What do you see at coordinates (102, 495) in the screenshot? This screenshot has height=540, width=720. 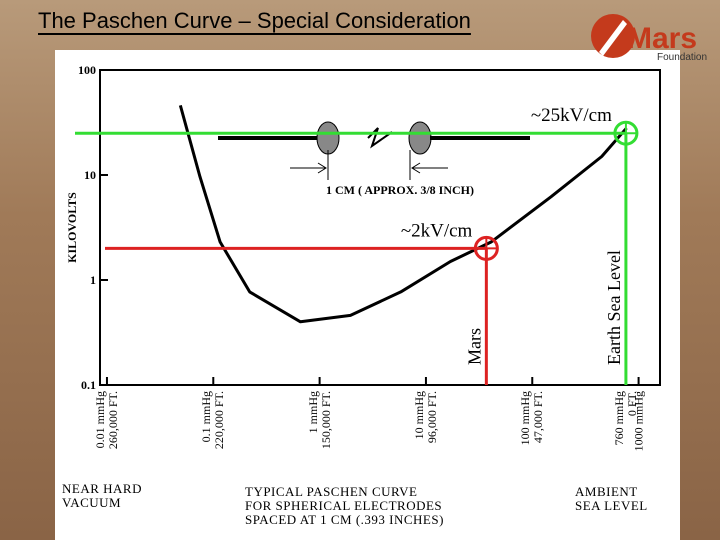 I see `footnote: NEAR HARD VACUUM` at bounding box center [102, 495].